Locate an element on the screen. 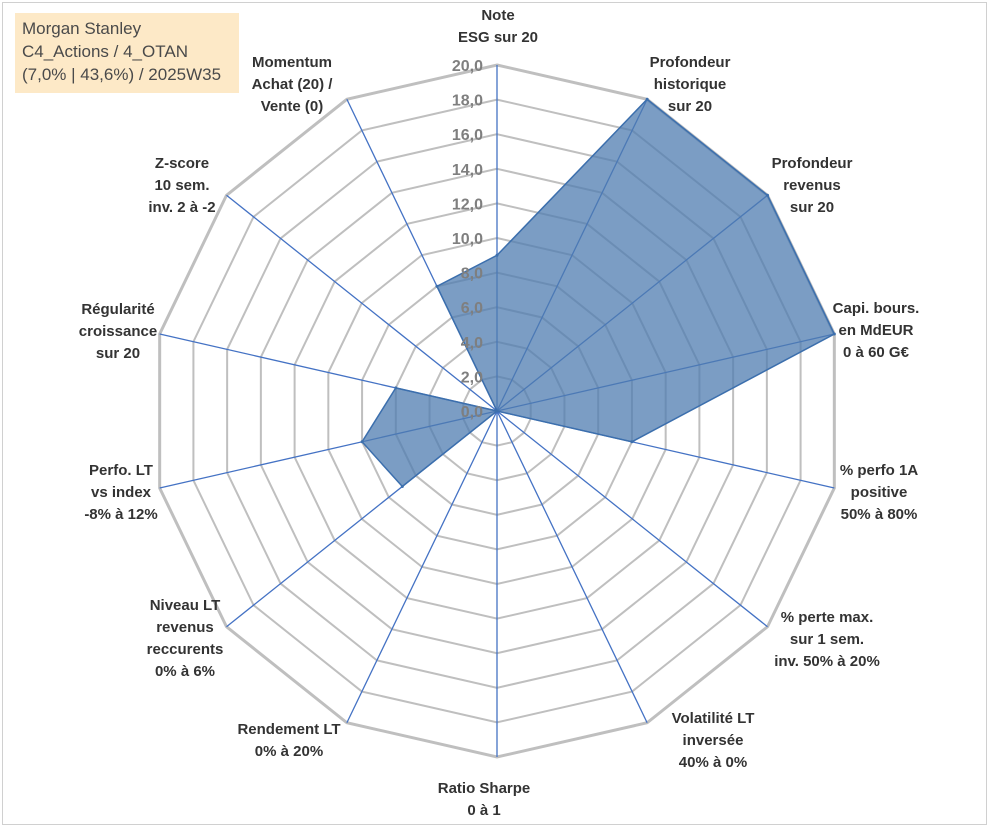 The image size is (991, 829). axis-label-line: en MdEUR is located at coordinates (876, 330).